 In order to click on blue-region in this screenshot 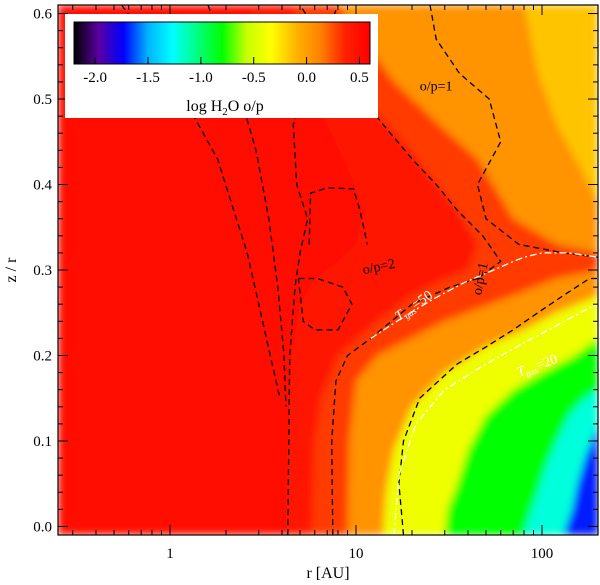, I will do `click(580, 479)`.